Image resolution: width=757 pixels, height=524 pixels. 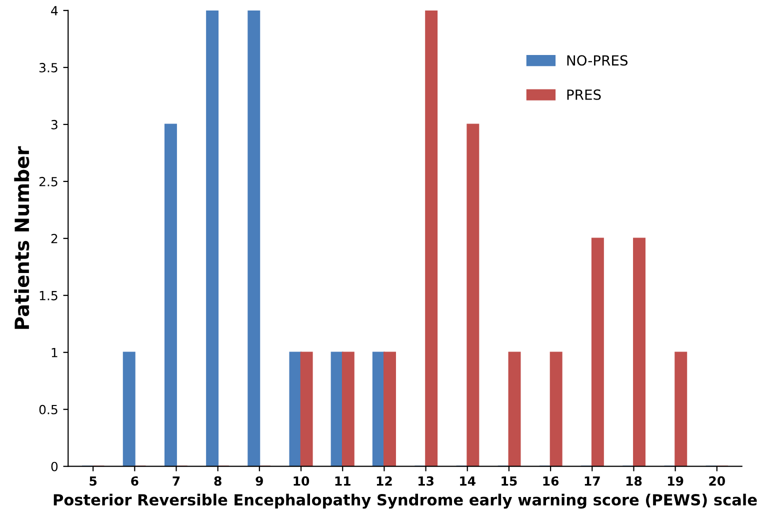 I want to click on x-tick-label: 14, so click(x=468, y=481).